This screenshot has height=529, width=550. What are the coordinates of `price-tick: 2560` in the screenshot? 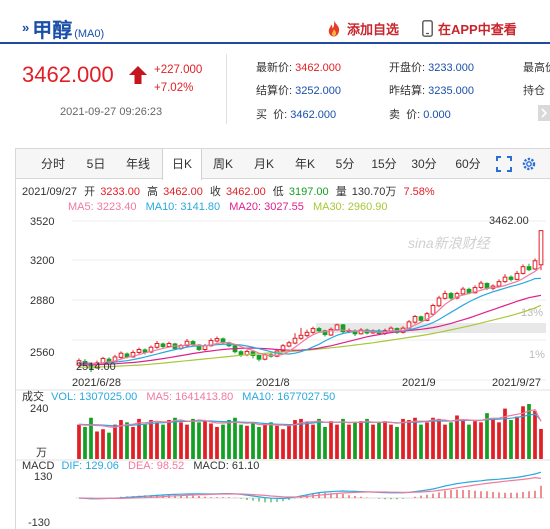 It's located at (42, 353).